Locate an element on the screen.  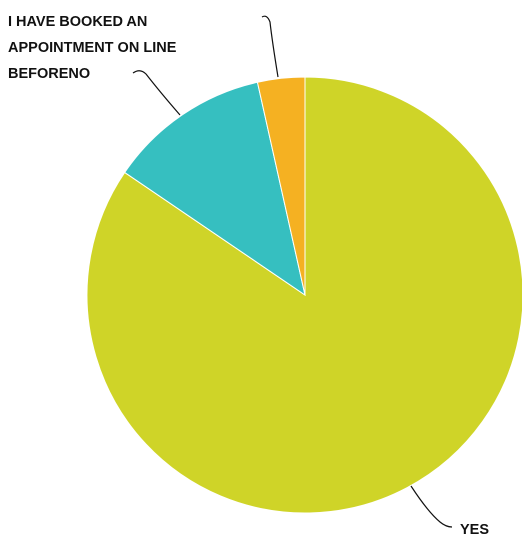
label-question-line1: I HAVE BOOKED AN is located at coordinates (77, 22).